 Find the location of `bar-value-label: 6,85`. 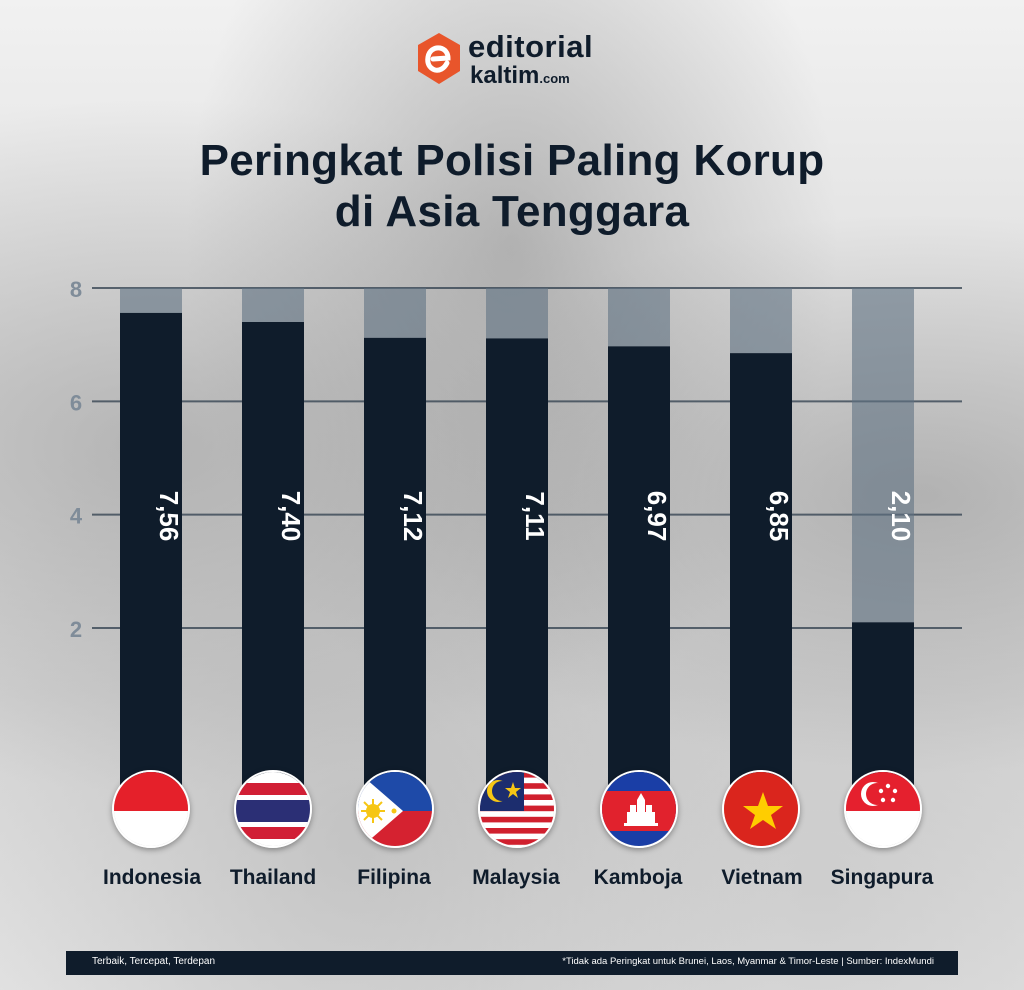

bar-value-label: 6,85 is located at coordinates (779, 516).